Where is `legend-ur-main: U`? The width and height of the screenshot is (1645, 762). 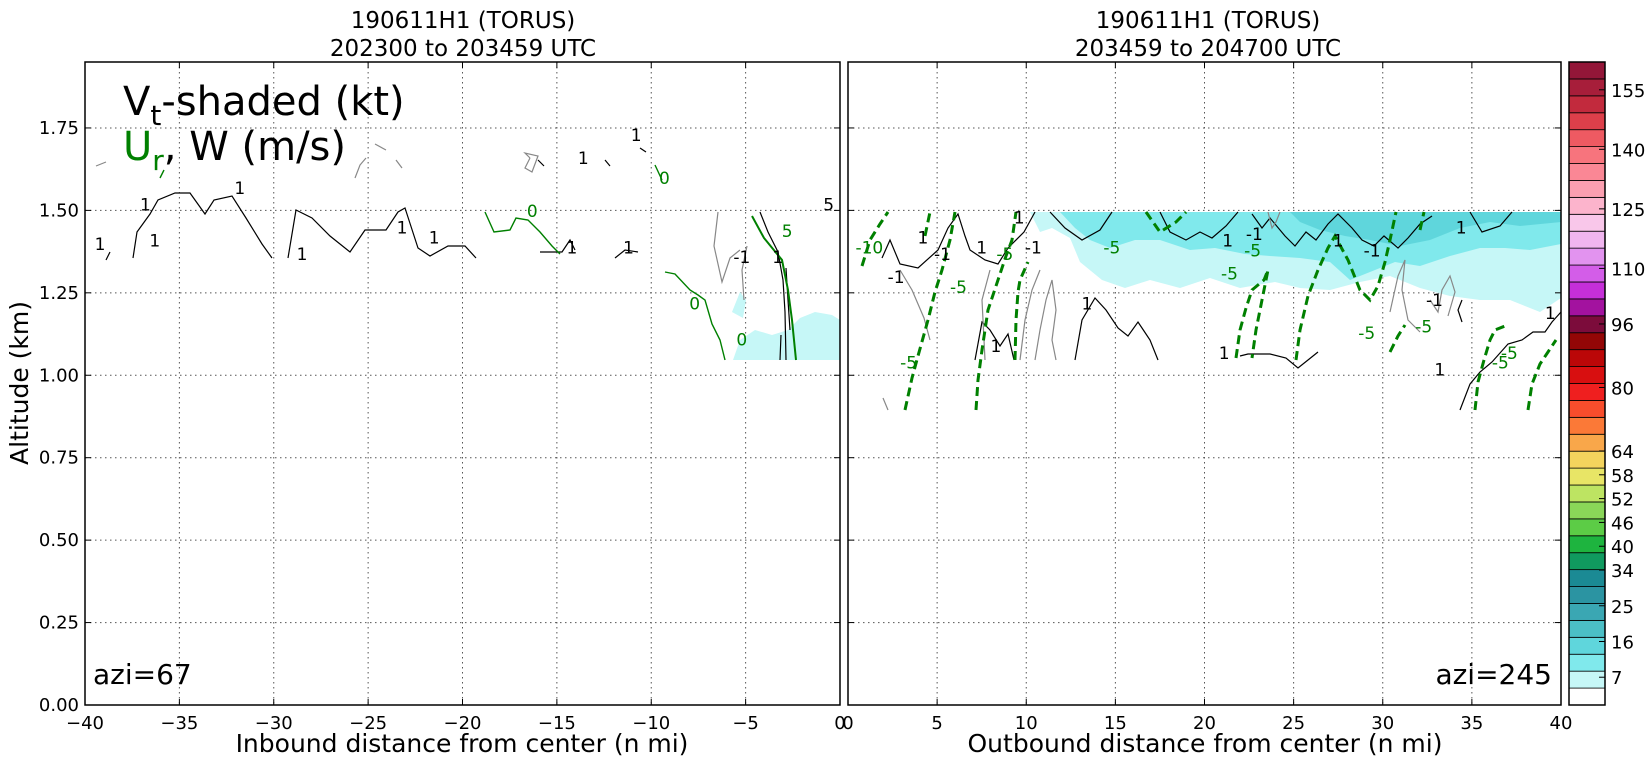
legend-ur-main: U is located at coordinates (137, 147).